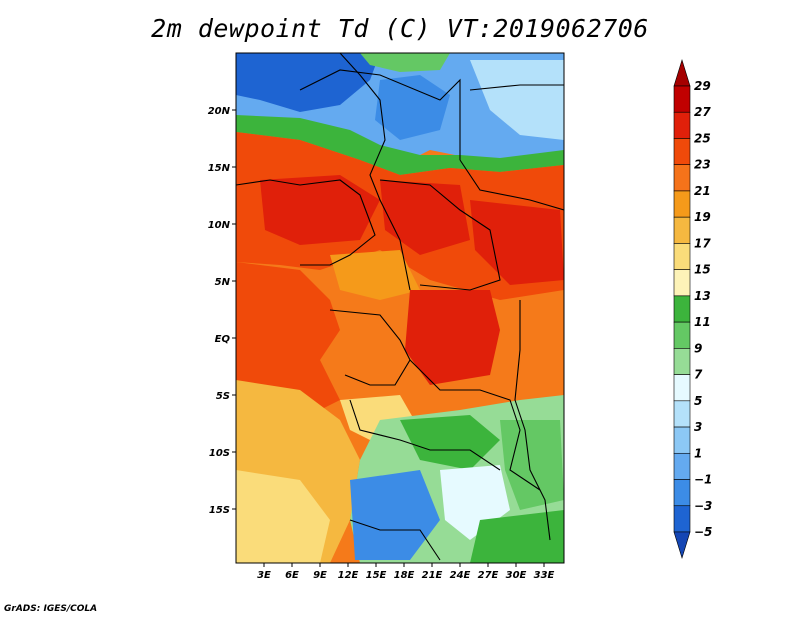 This screenshot has height=618, width=800. I want to click on lon-label: 30E, so click(516, 575).